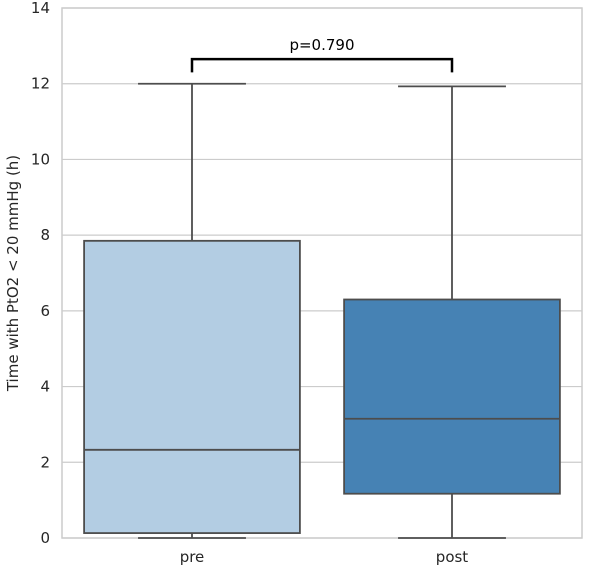 This screenshot has height=570, width=597. What do you see at coordinates (192, 557) in the screenshot?
I see `x-tick-label-pre: pre` at bounding box center [192, 557].